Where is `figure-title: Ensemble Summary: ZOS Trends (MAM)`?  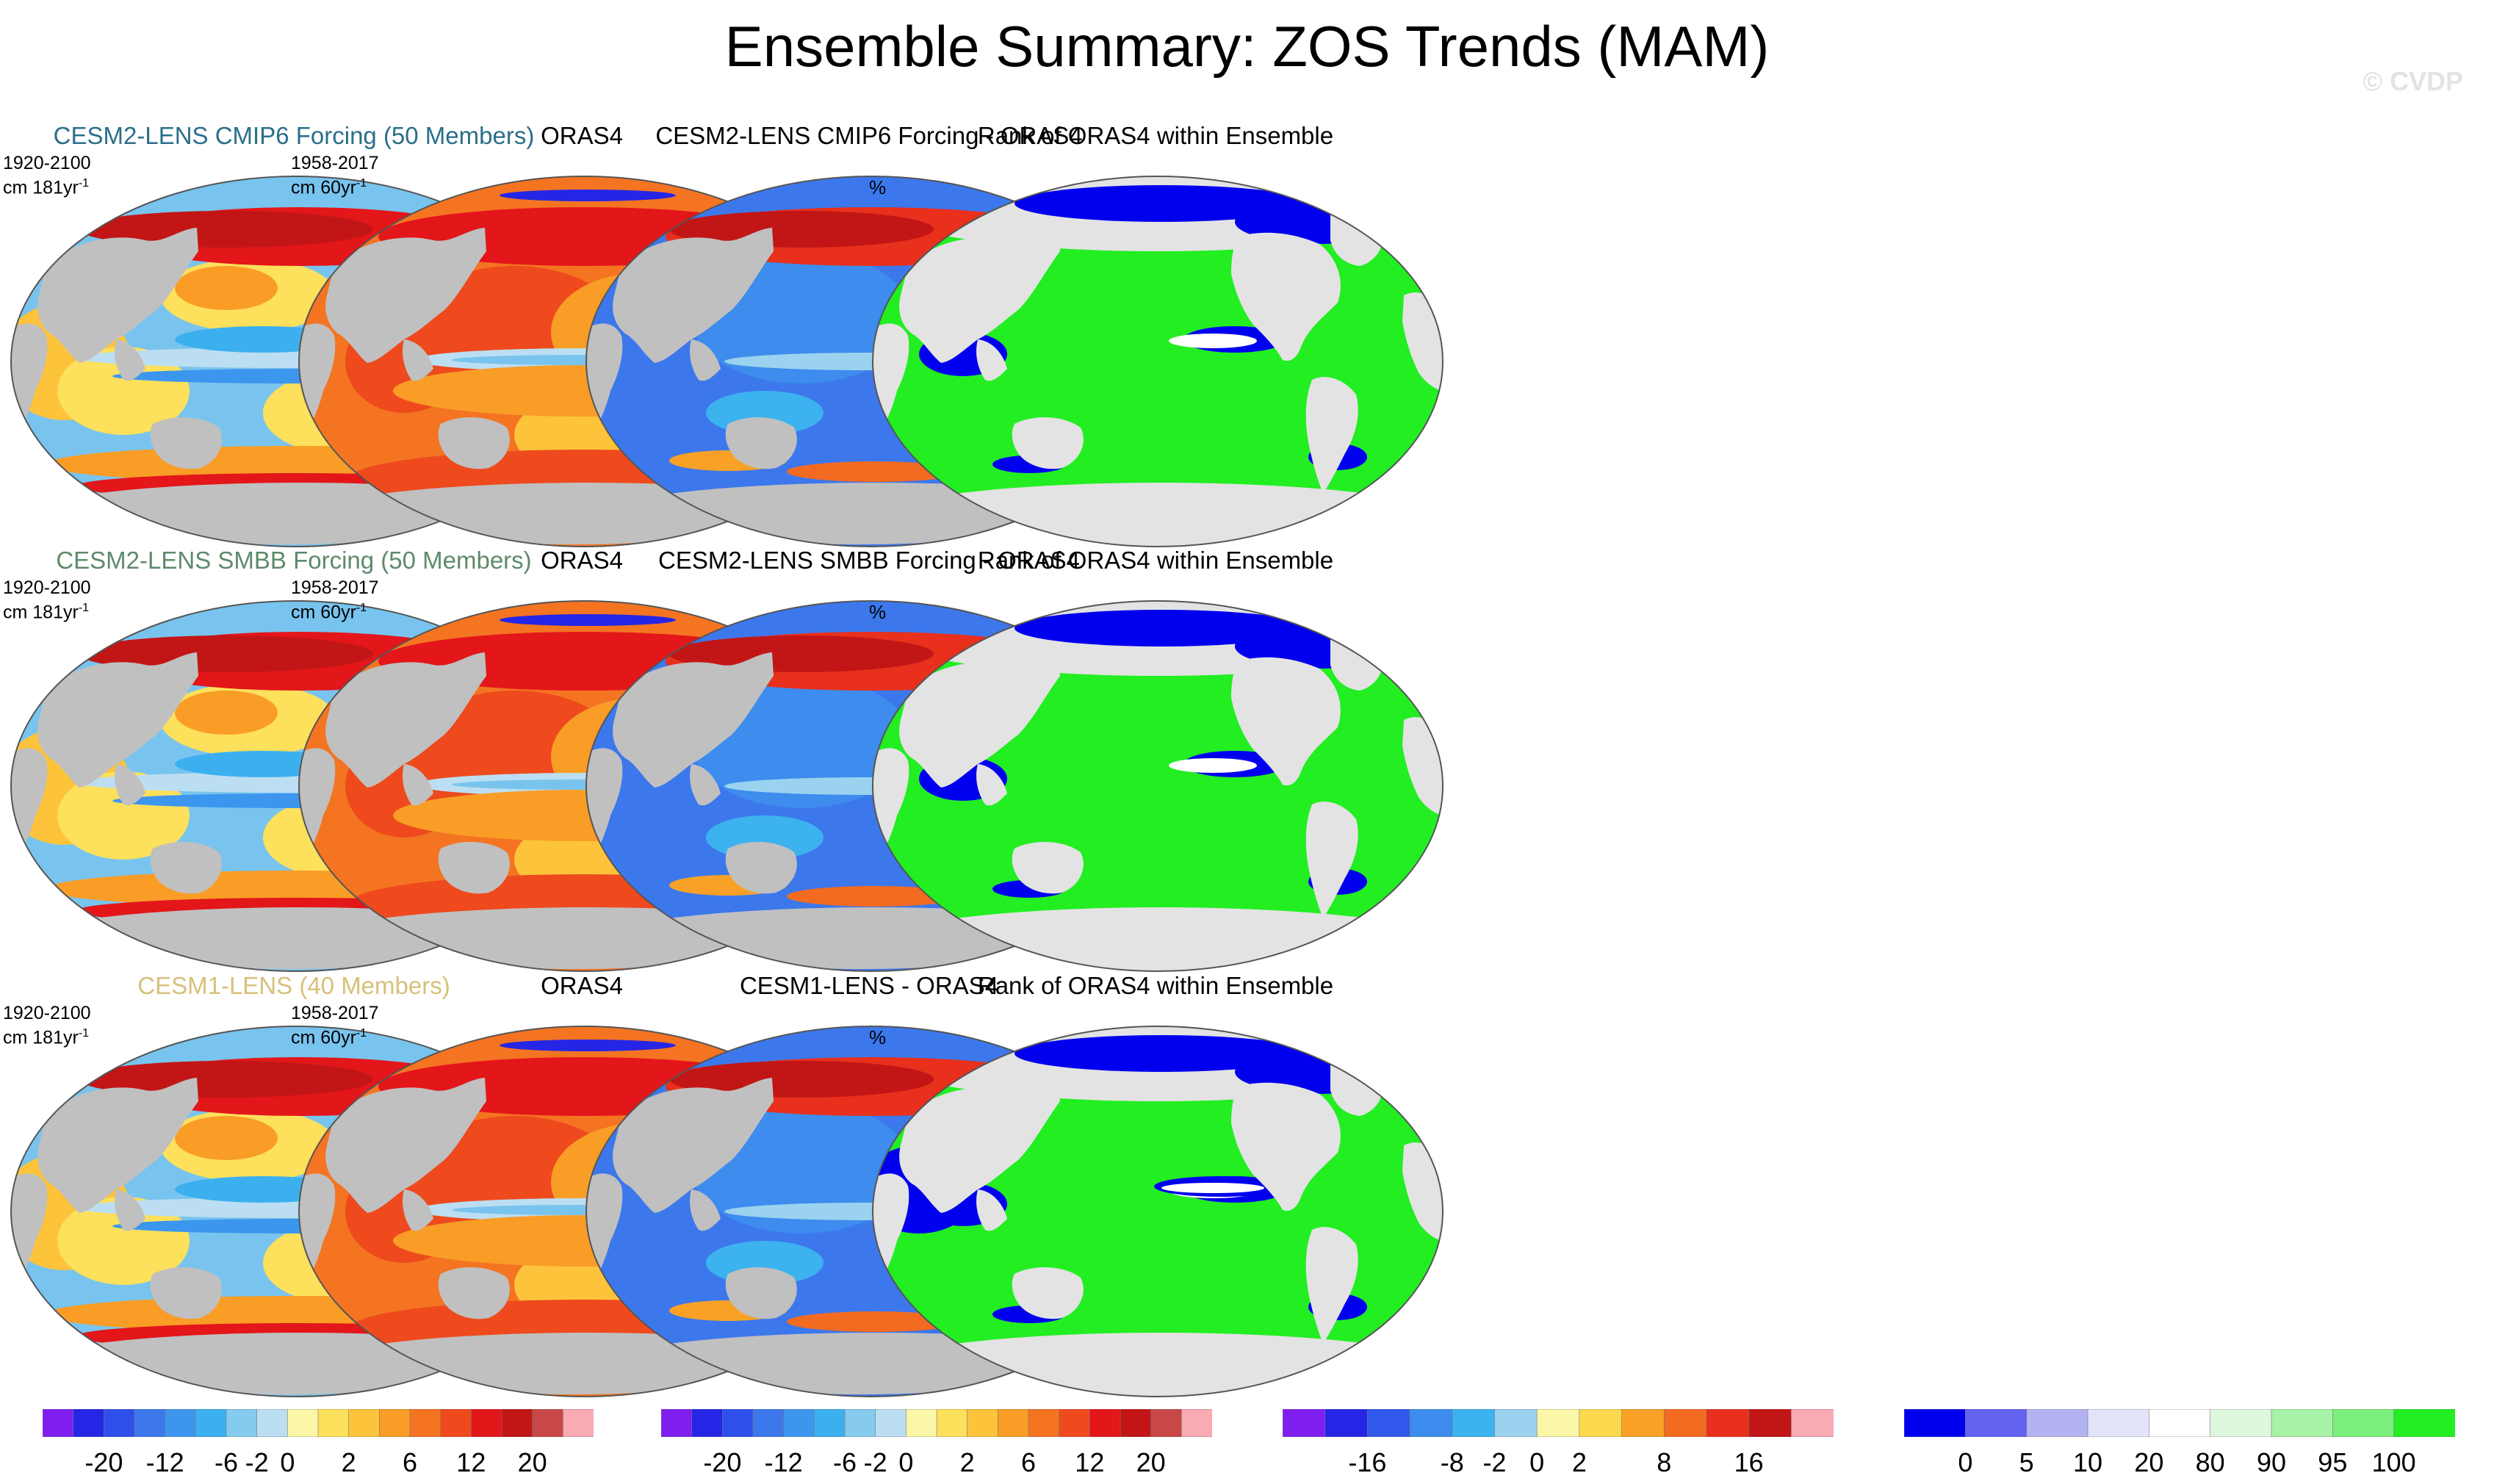 figure-title: Ensemble Summary: ZOS Trends (MAM) is located at coordinates (1247, 46).